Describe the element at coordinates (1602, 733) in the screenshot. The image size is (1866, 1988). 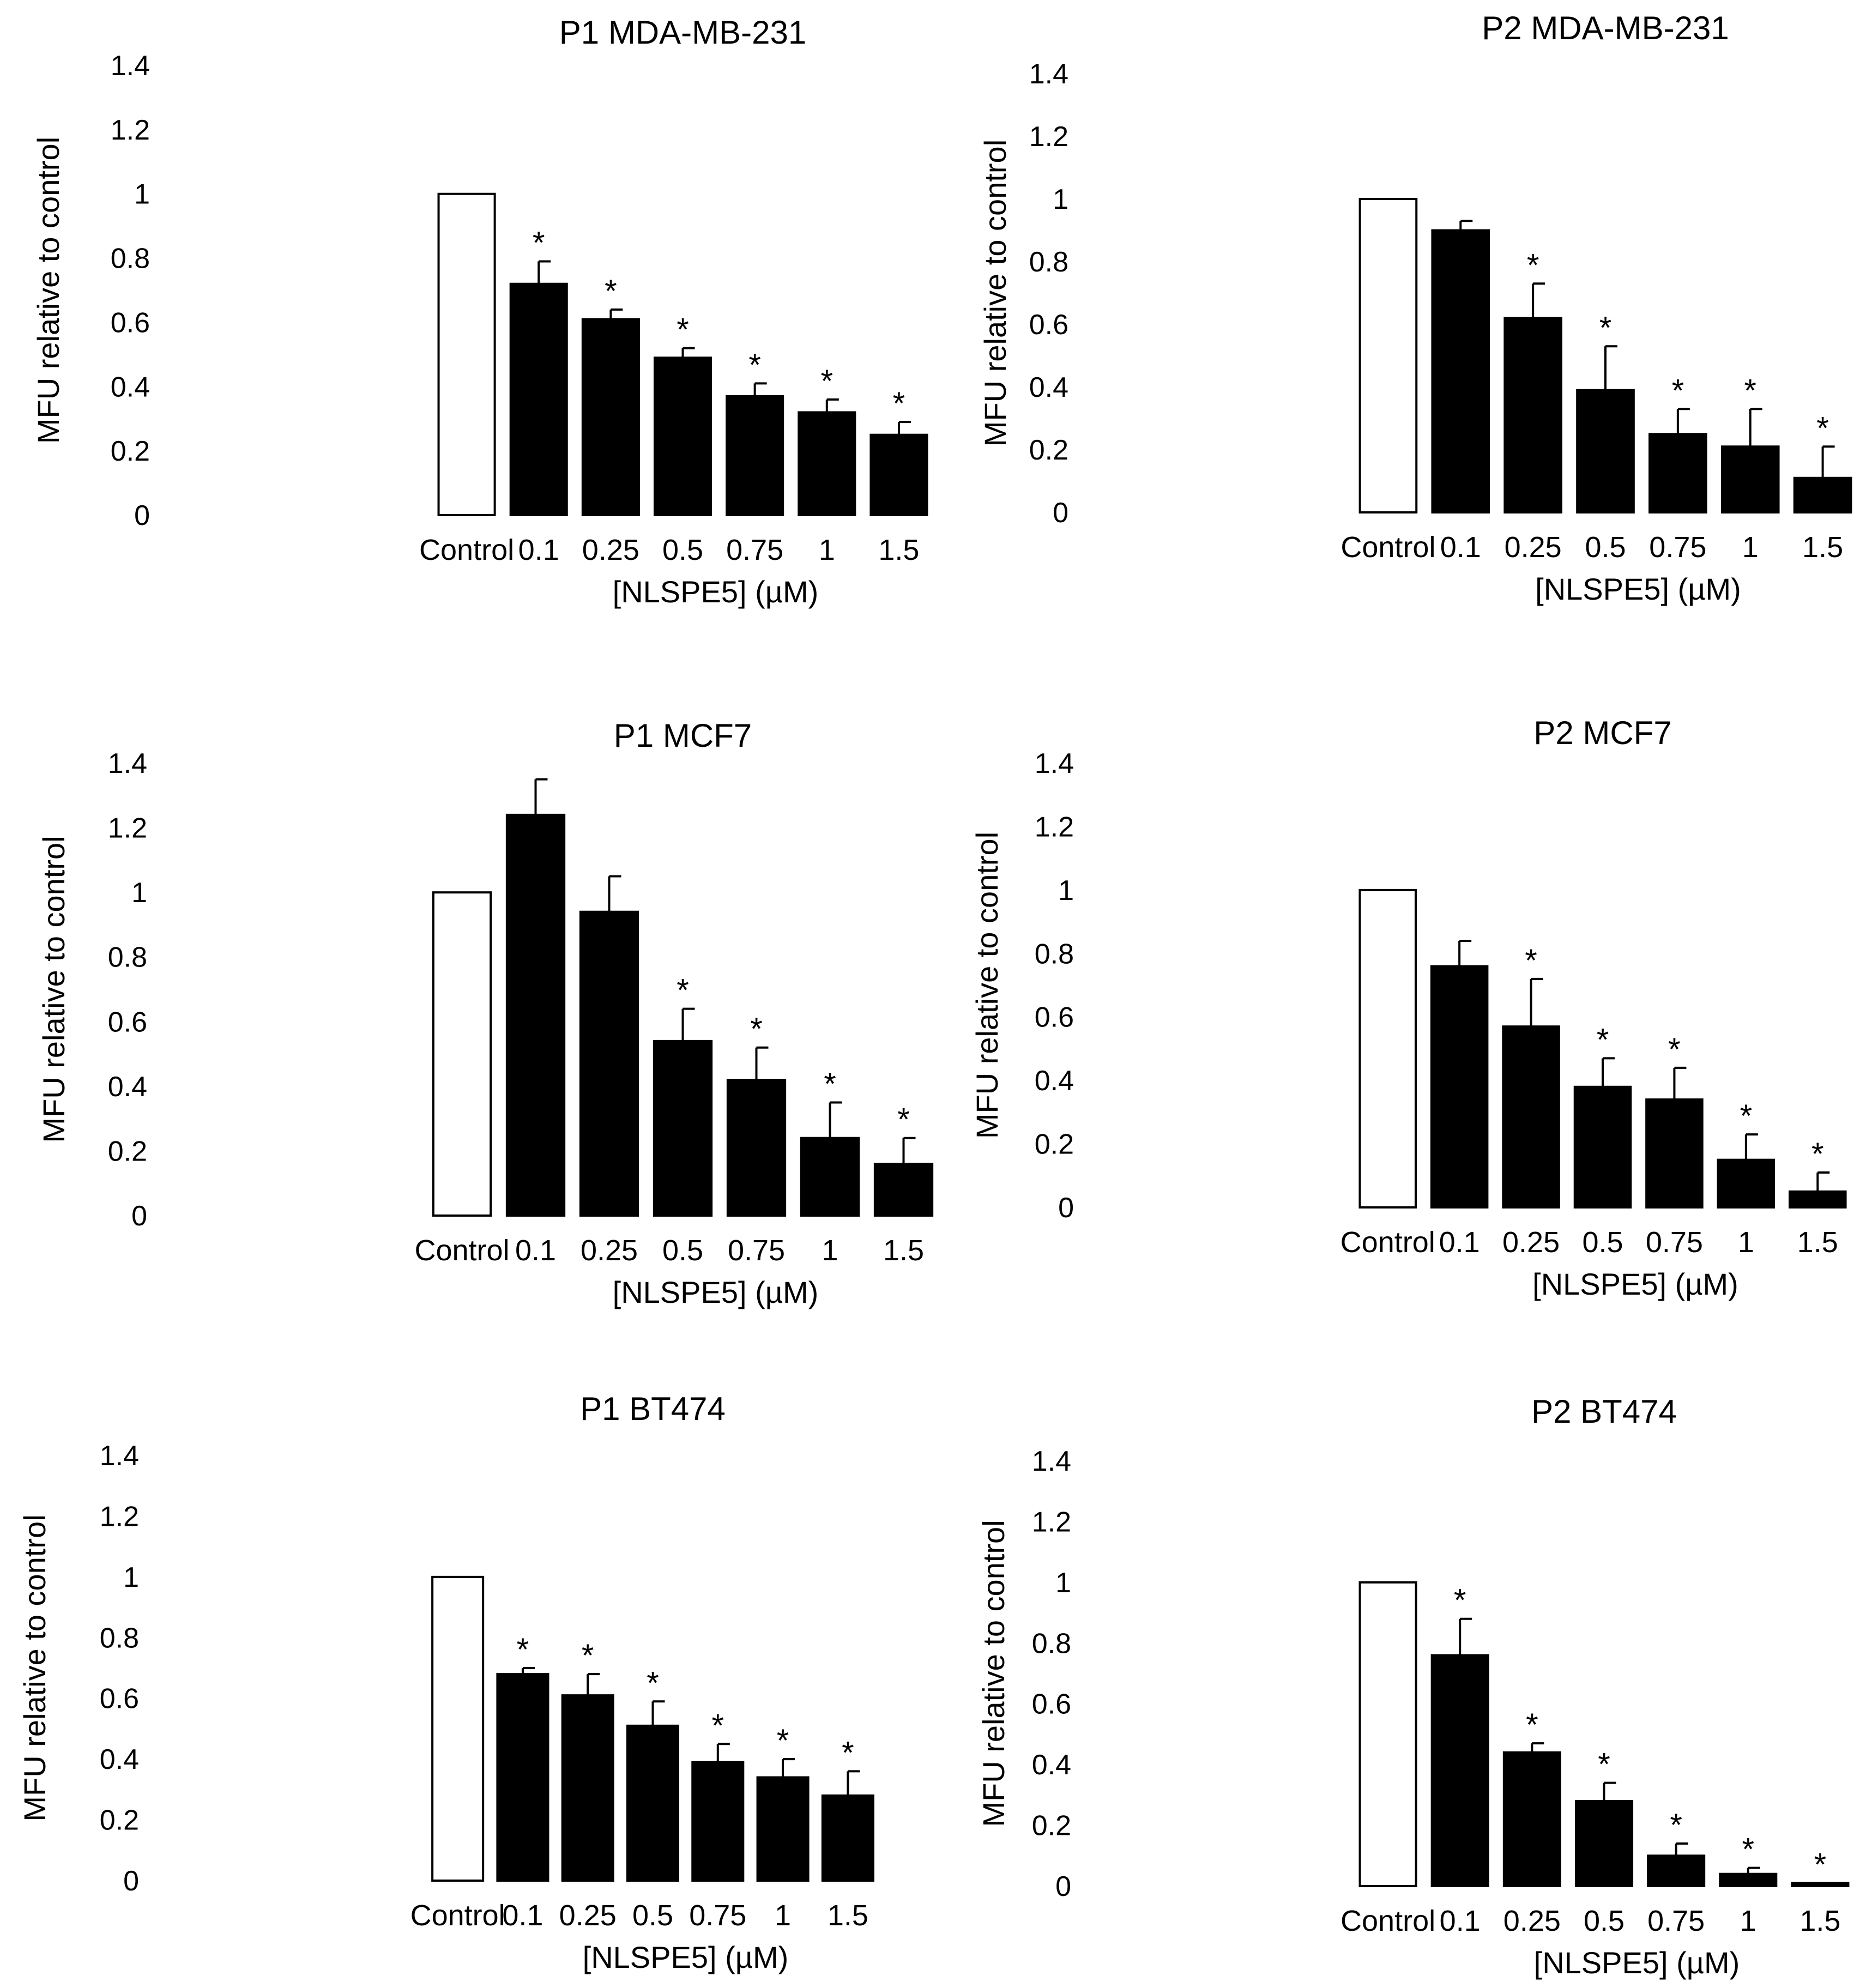
I see `chart-title: P2 MCF7` at that location.